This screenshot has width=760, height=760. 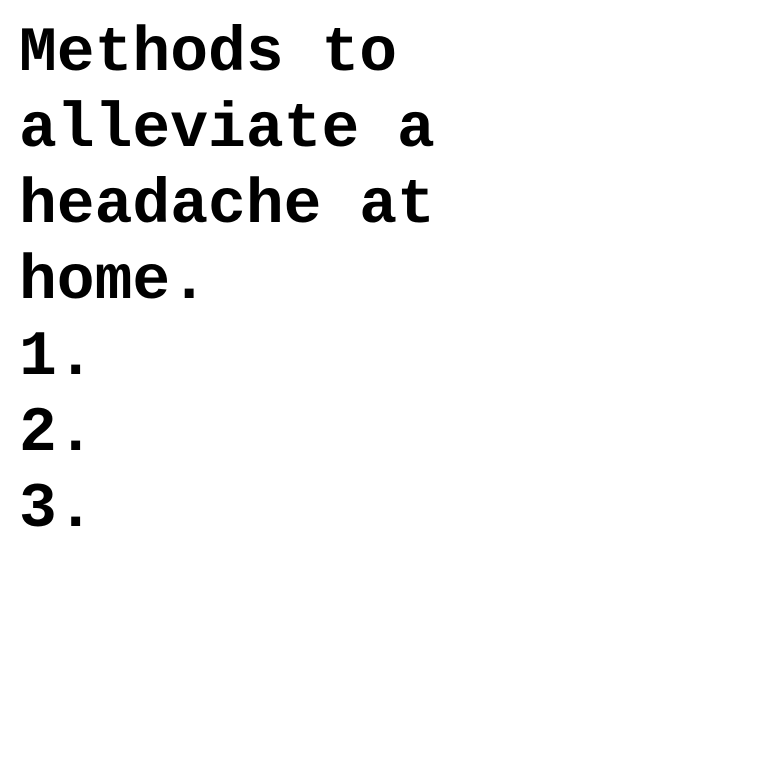 I want to click on title-line-4: home., so click(x=114, y=281).